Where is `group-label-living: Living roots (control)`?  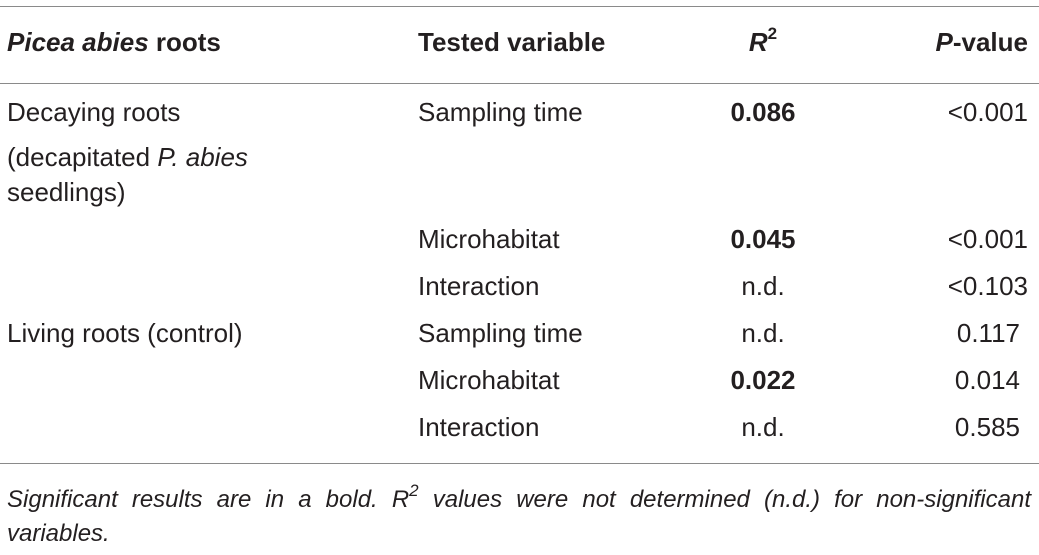 group-label-living: Living roots (control) is located at coordinates (125, 333).